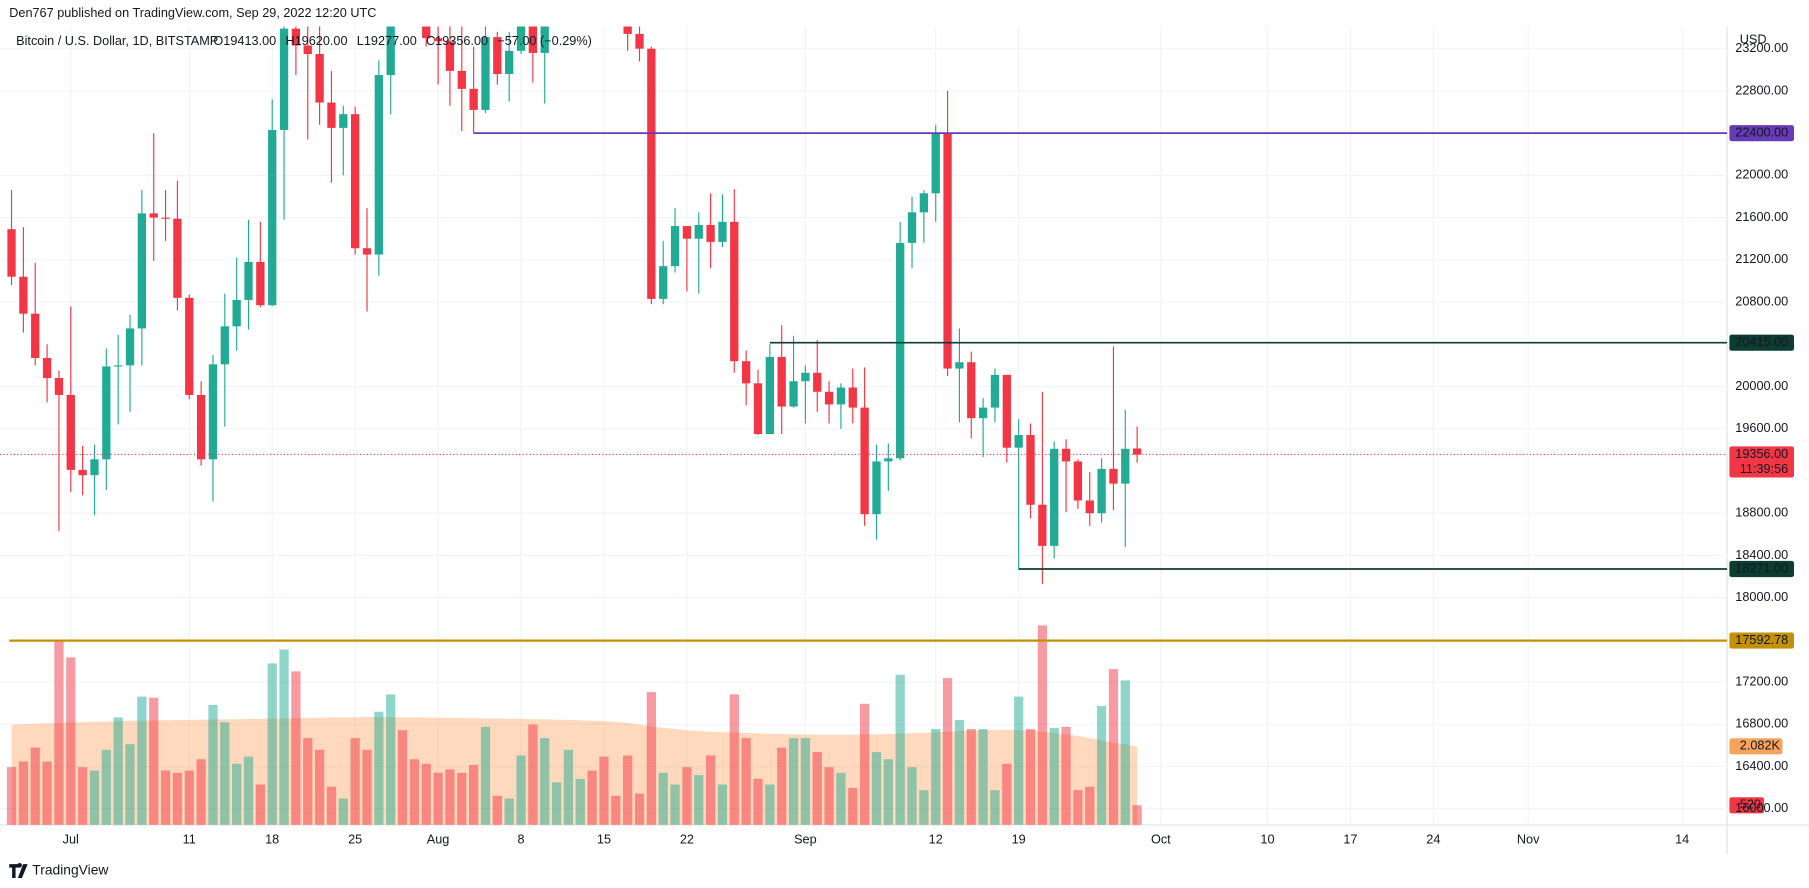 The image size is (1809, 888). I want to click on x-tick-label: 19, so click(1019, 839).